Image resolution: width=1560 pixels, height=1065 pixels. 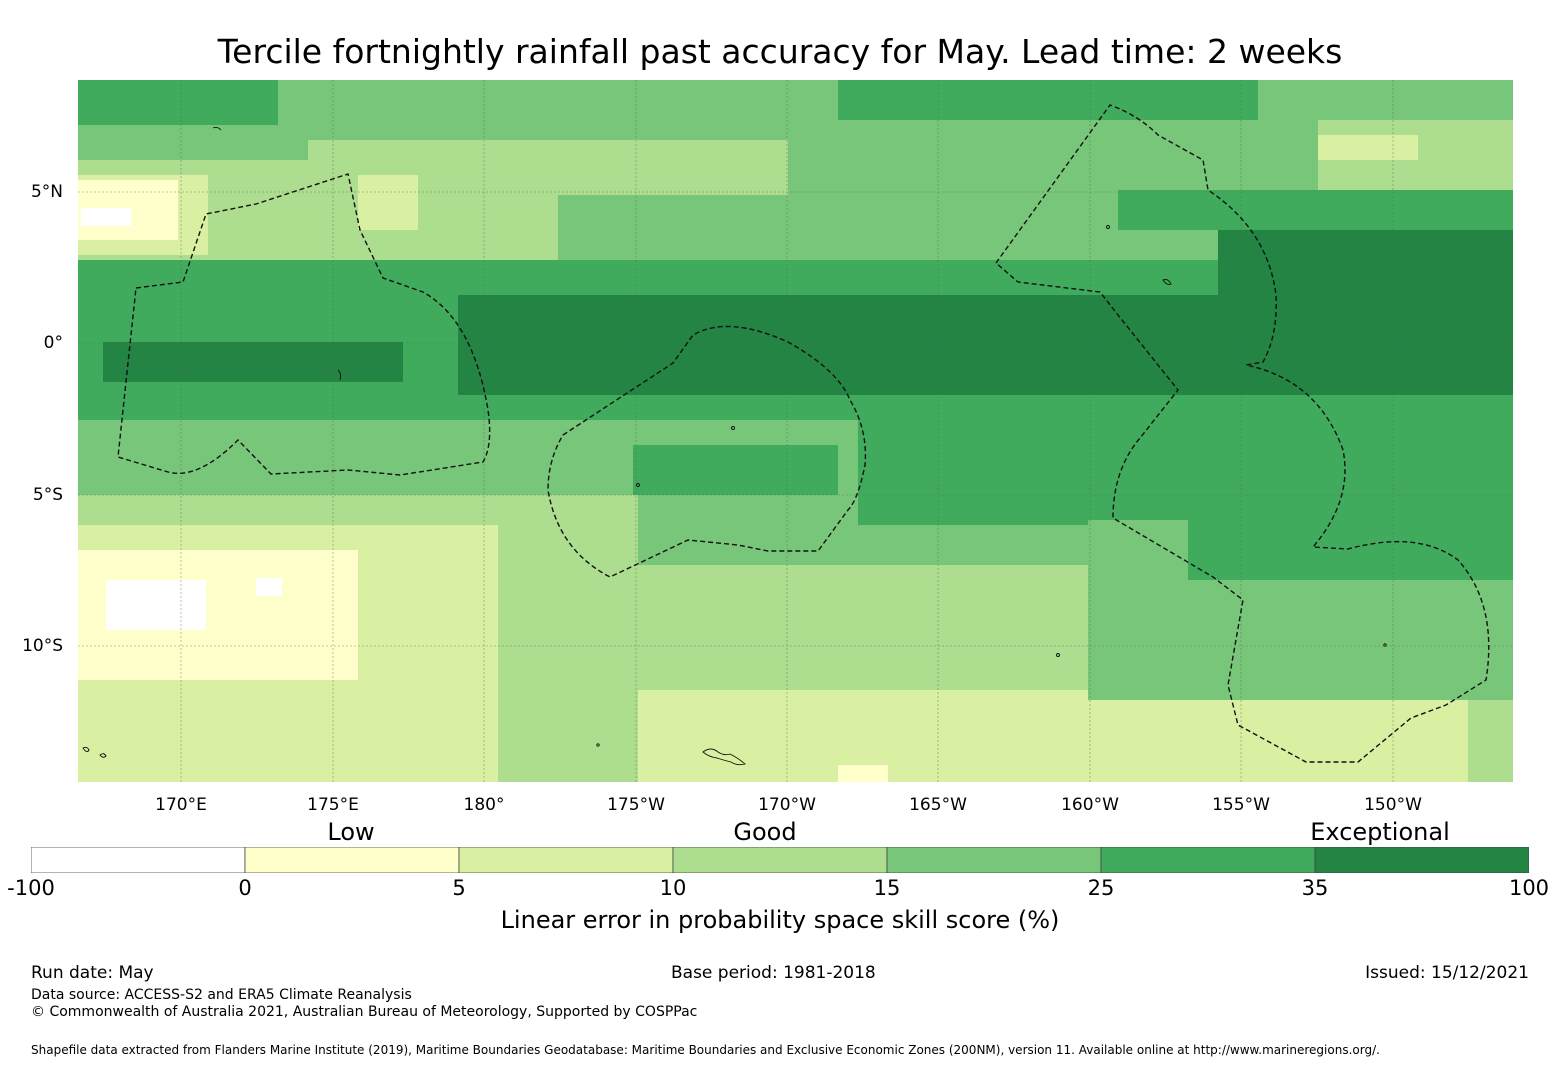 What do you see at coordinates (1368, 147) in the screenshot?
I see `region-north-lighter` at bounding box center [1368, 147].